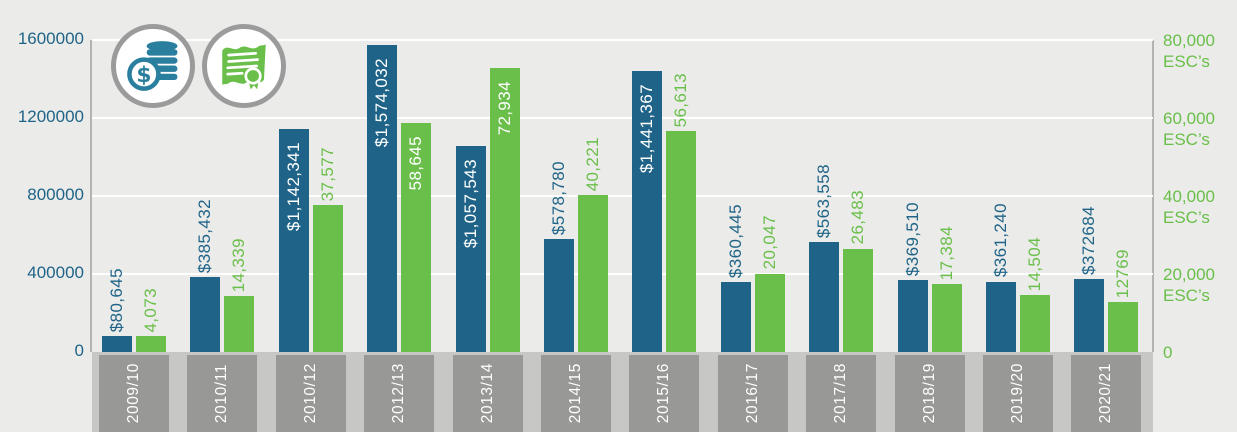 The height and width of the screenshot is (432, 1237). I want to click on category-label: 2017/18, so click(841, 393).